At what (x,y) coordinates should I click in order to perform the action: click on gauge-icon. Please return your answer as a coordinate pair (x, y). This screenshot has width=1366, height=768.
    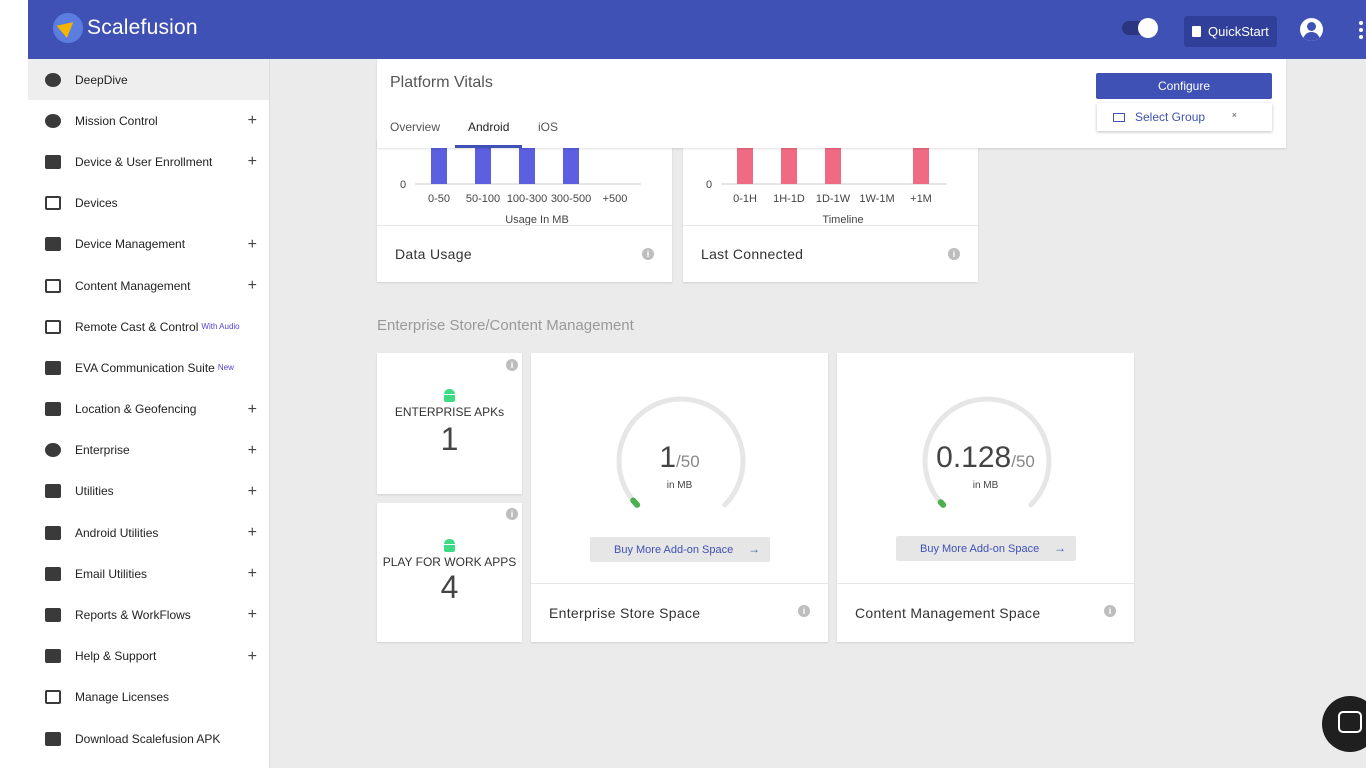
    Looking at the image, I should click on (53, 79).